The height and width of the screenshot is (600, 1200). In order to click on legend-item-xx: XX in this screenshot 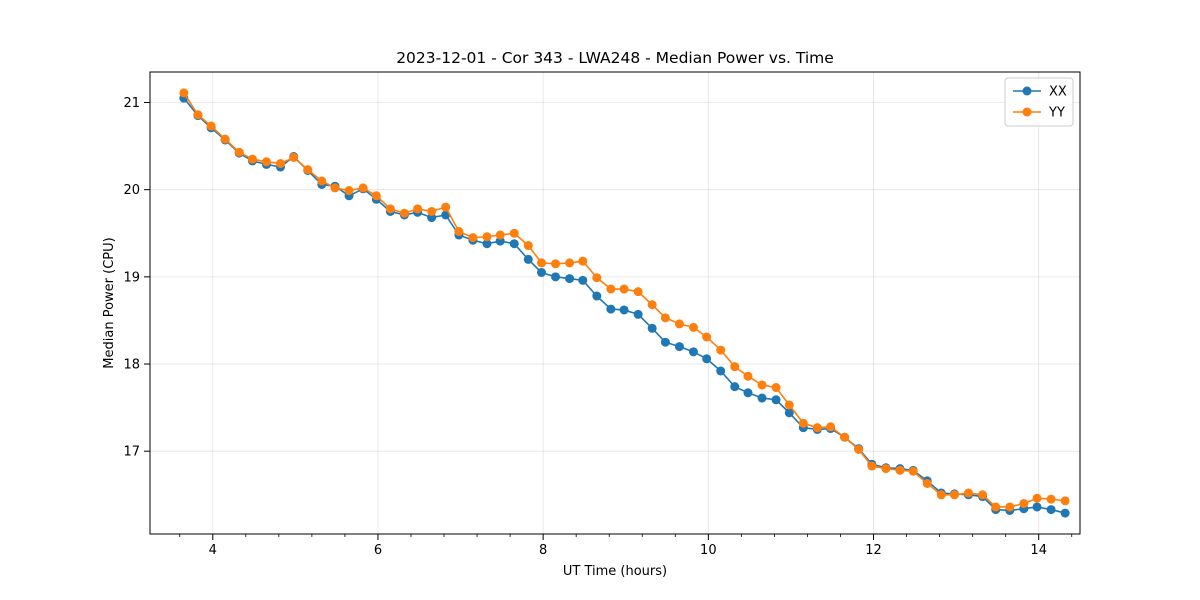, I will do `click(1040, 92)`.